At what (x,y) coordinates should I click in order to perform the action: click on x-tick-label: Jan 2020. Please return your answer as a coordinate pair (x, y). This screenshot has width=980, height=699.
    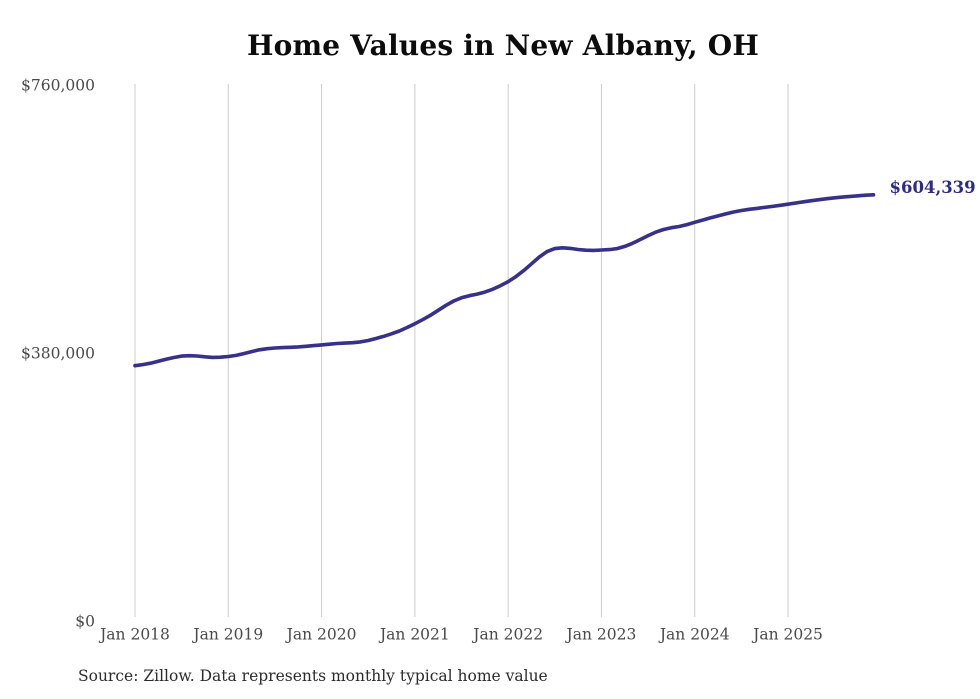
    Looking at the image, I should click on (321, 635).